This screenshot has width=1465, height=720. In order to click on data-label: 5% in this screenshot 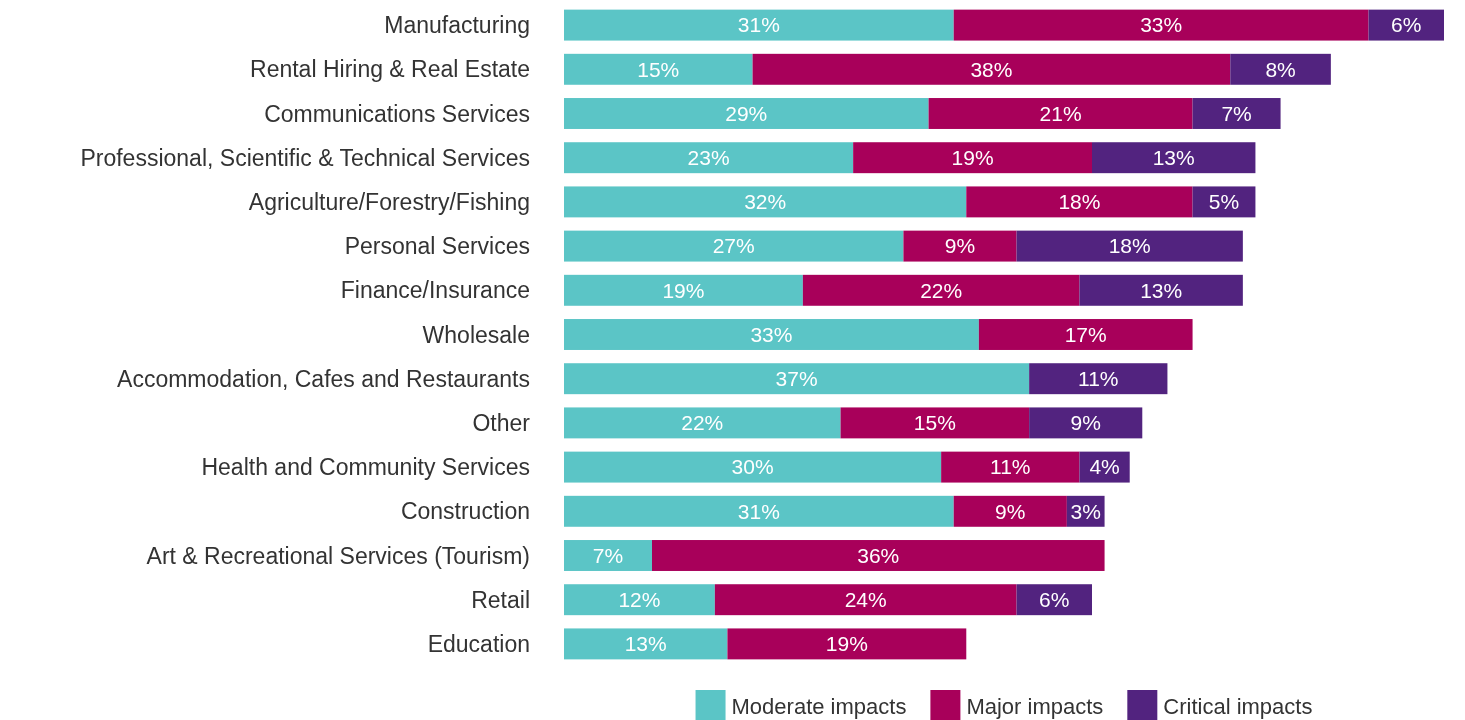, I will do `click(1224, 202)`.